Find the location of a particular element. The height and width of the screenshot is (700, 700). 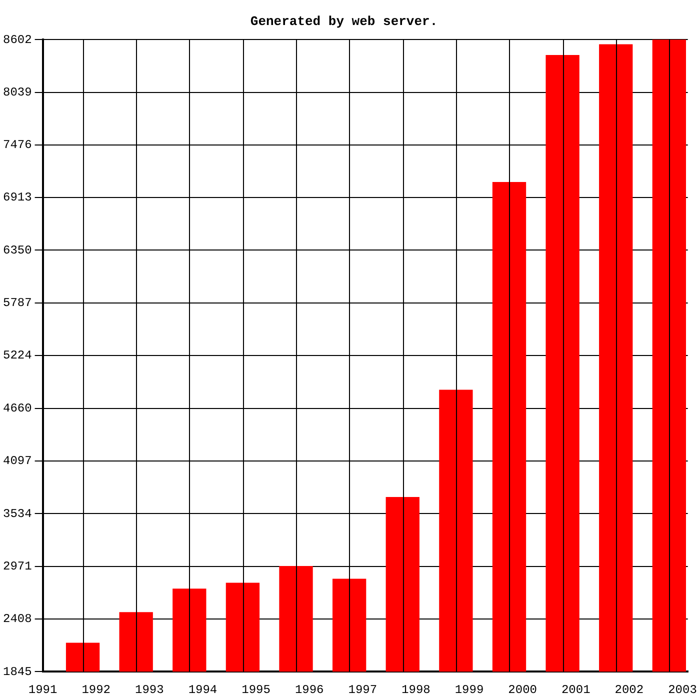

x-tick-label: 1999 is located at coordinates (469, 689).